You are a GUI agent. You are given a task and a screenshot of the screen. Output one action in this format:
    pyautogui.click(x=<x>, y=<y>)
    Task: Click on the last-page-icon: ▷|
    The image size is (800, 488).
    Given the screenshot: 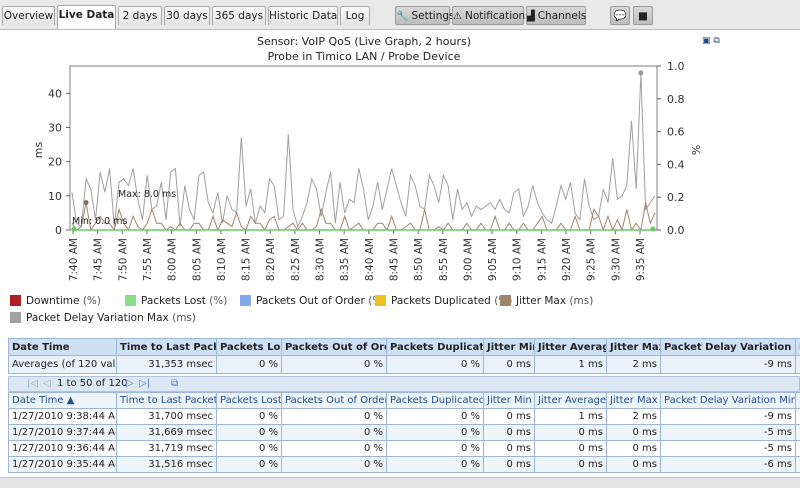 What is the action you would take?
    pyautogui.click(x=144, y=384)
    